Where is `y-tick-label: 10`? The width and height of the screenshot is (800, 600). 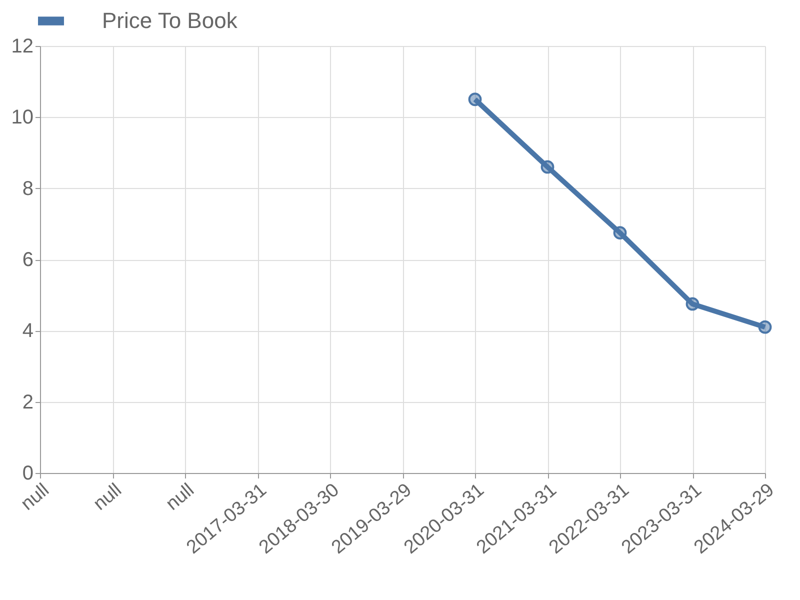 y-tick-label: 10 is located at coordinates (22, 117).